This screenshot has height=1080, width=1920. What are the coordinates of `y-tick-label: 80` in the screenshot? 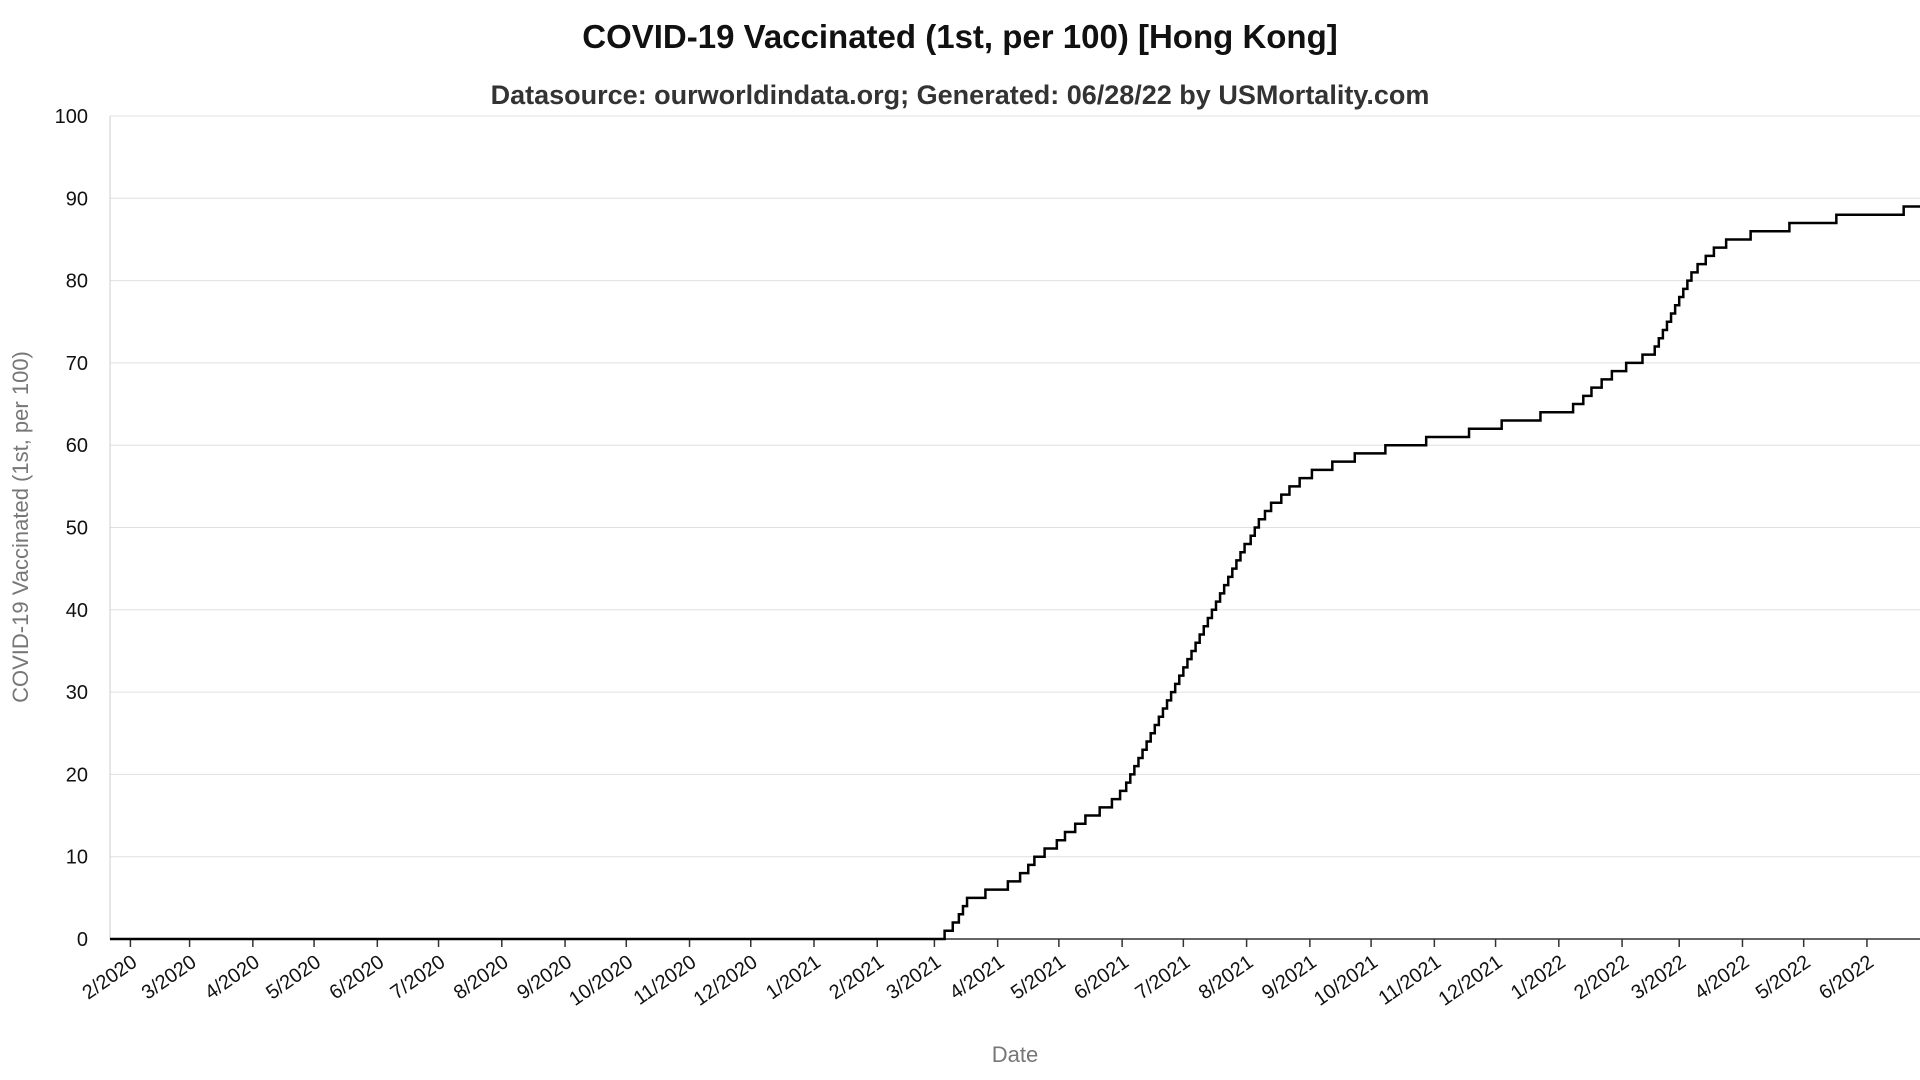 It's located at (77, 282).